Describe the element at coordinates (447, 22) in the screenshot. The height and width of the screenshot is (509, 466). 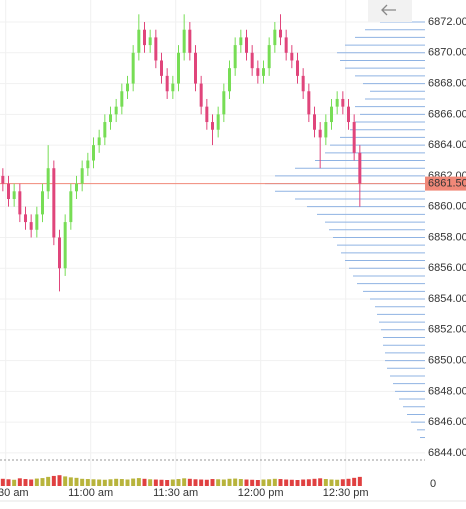
I see `y-tick-label: 6872.00` at that location.